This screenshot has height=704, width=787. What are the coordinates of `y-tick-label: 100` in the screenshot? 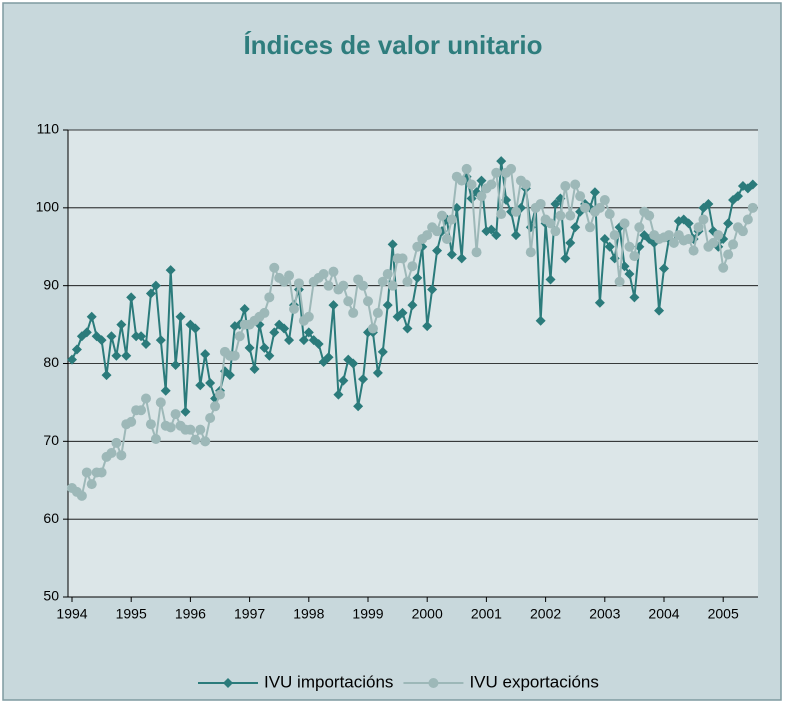 It's located at (48, 207).